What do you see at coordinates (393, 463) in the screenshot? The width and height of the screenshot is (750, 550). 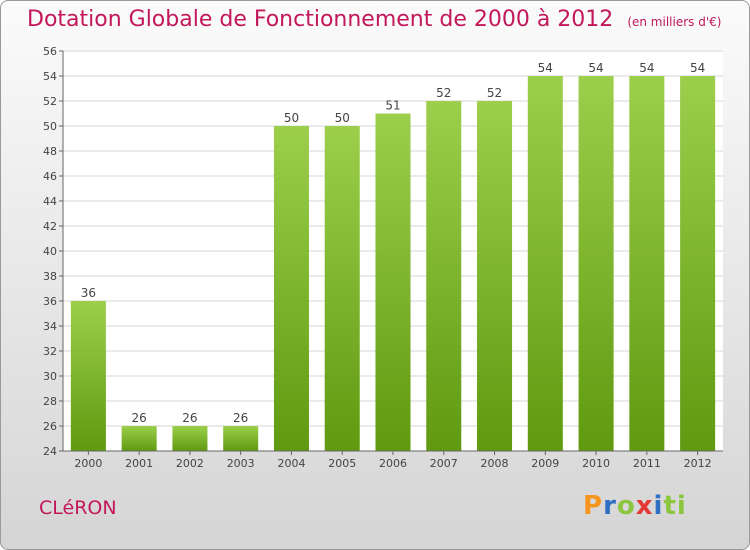 I see `x-tick-label: 2006` at bounding box center [393, 463].